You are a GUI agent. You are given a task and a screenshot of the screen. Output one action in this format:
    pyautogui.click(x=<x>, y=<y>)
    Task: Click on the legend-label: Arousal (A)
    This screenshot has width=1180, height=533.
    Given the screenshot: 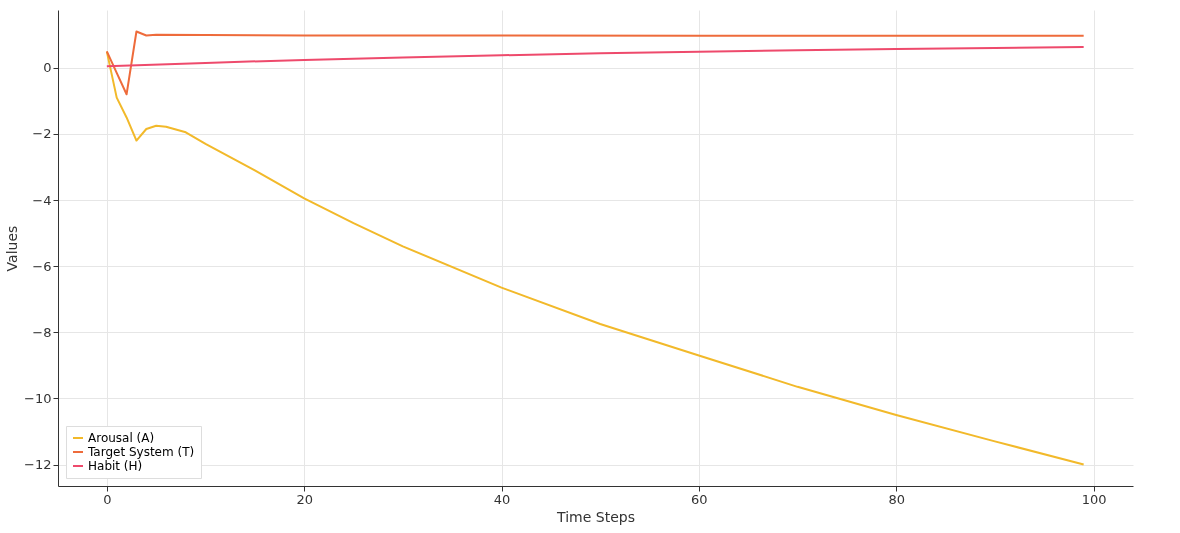 What is the action you would take?
    pyautogui.click(x=121, y=438)
    